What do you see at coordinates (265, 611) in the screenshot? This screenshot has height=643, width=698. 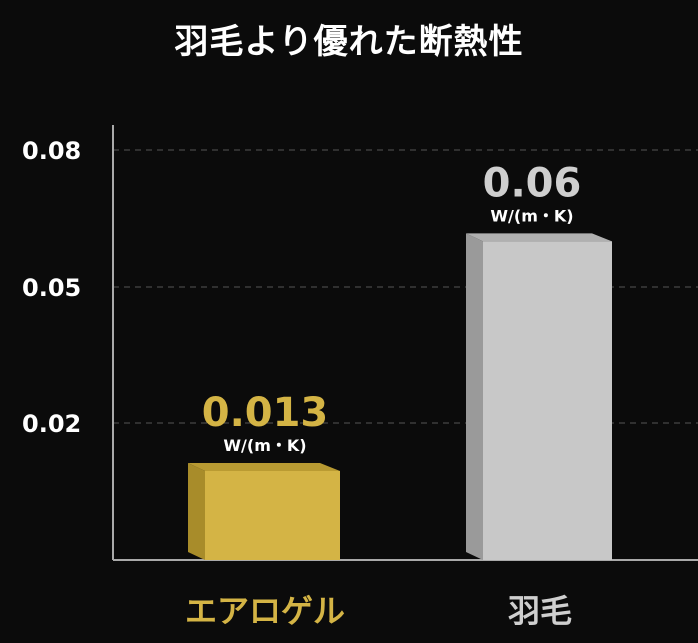 I see `category-label: エアロゲル` at bounding box center [265, 611].